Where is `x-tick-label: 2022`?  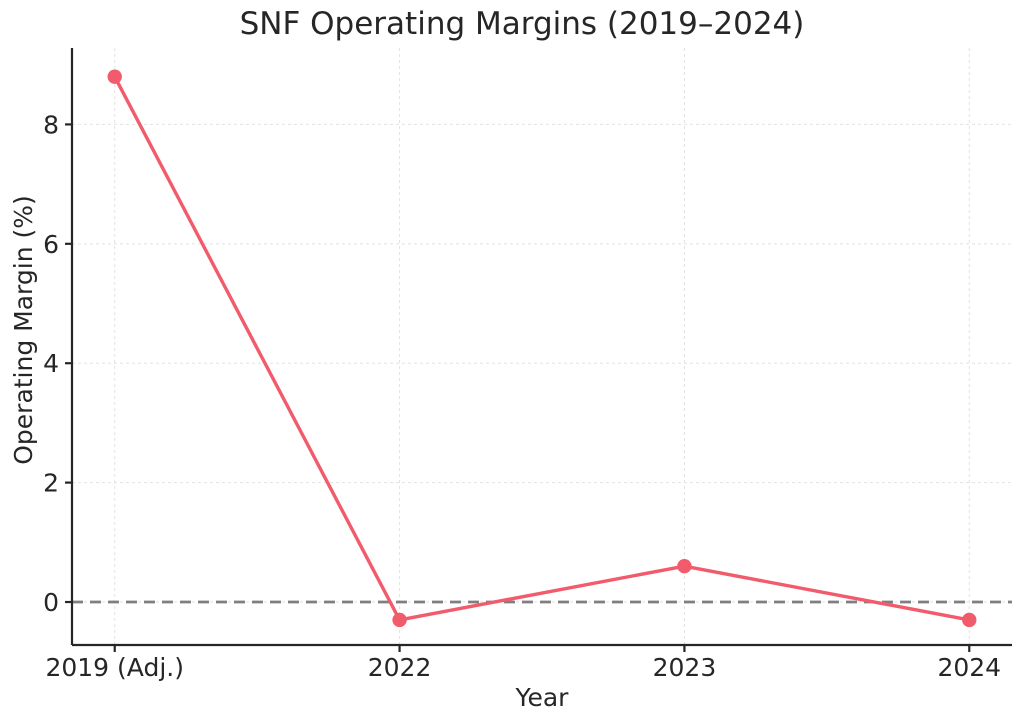 x-tick-label: 2022 is located at coordinates (400, 667).